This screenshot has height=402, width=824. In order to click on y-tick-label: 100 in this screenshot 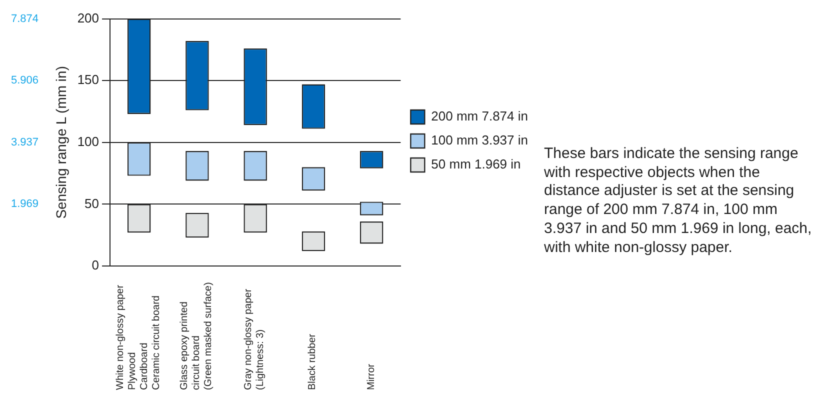, I will do `click(88, 141)`.